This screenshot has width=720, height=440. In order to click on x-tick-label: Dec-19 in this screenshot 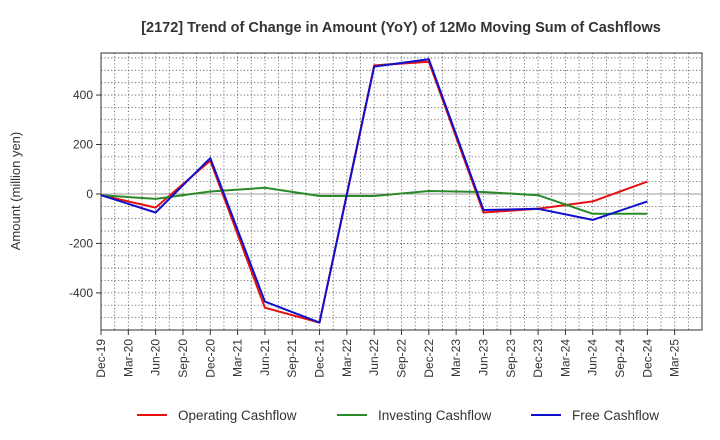, I will do `click(101, 358)`.